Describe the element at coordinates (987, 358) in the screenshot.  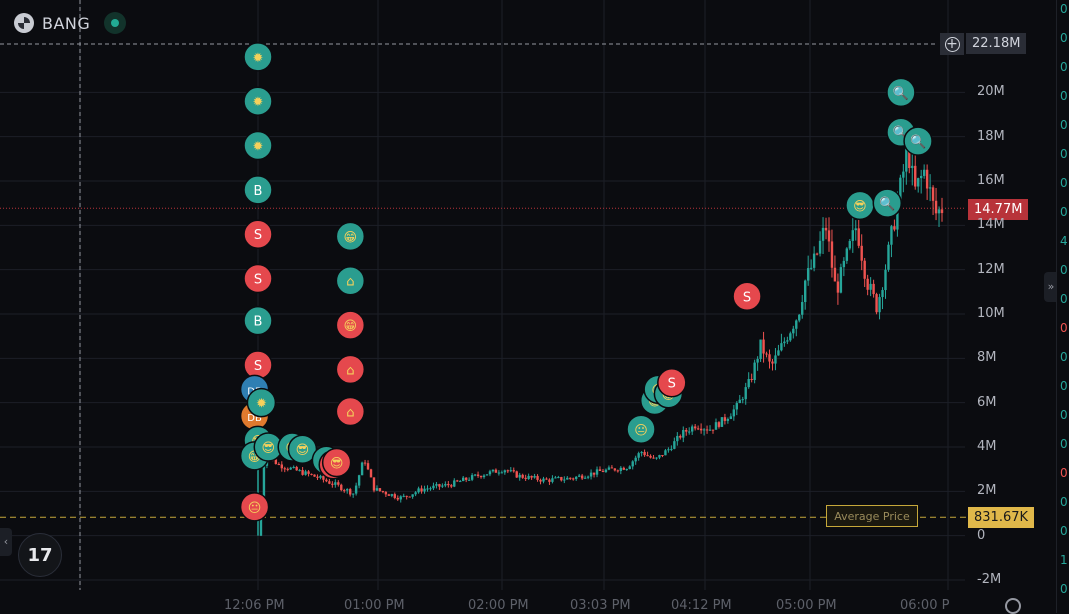
I see `y-tick-label: 8M` at that location.